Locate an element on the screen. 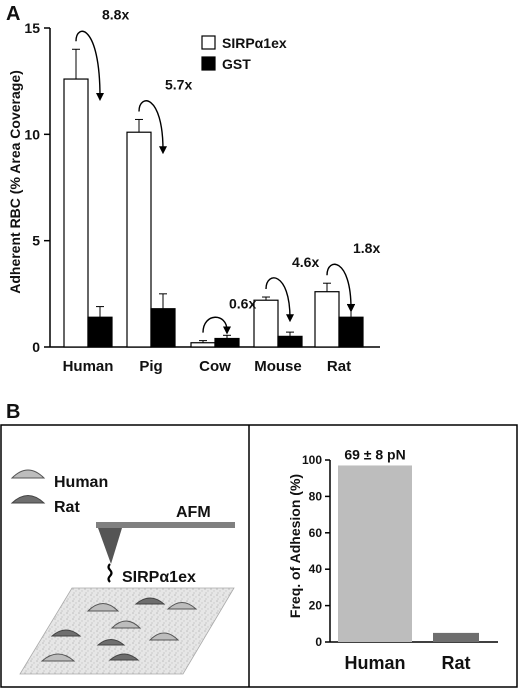  protein-tether-icon is located at coordinates (110, 573).